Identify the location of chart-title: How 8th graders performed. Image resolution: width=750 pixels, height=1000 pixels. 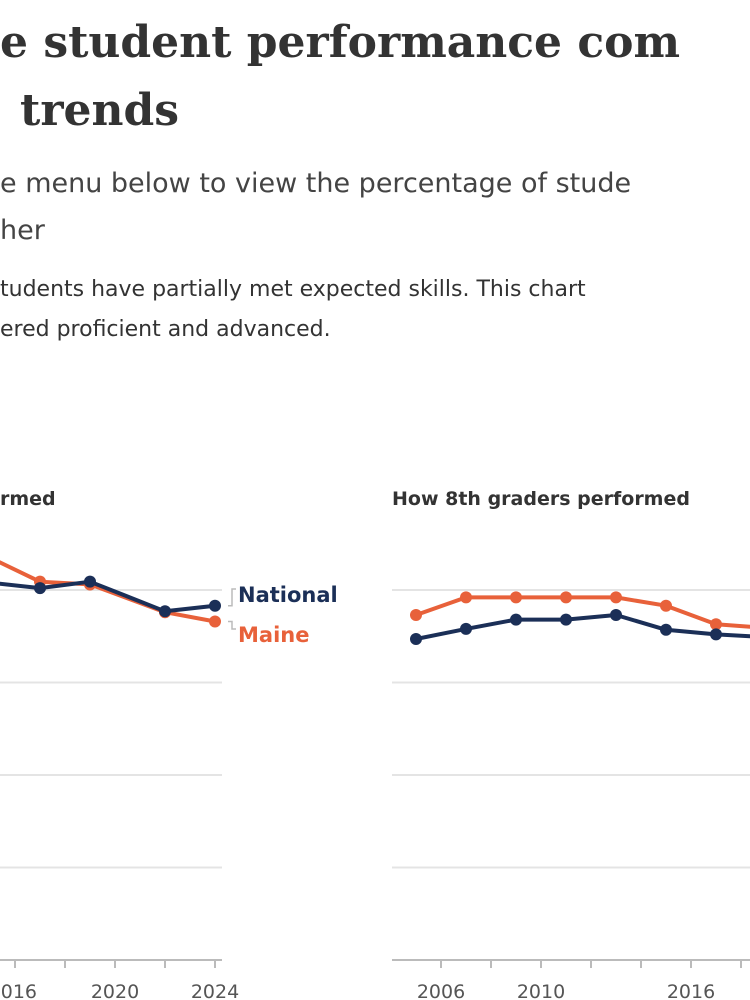
(541, 499).